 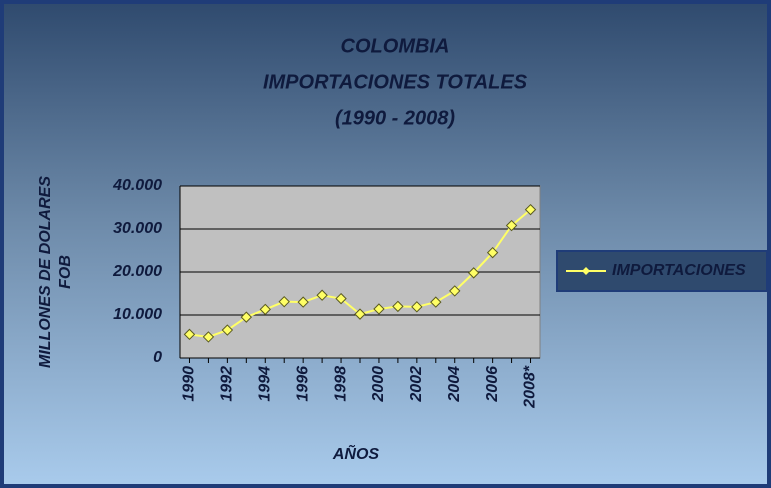 What do you see at coordinates (189, 384) in the screenshot?
I see `x-tick-label: 1990` at bounding box center [189, 384].